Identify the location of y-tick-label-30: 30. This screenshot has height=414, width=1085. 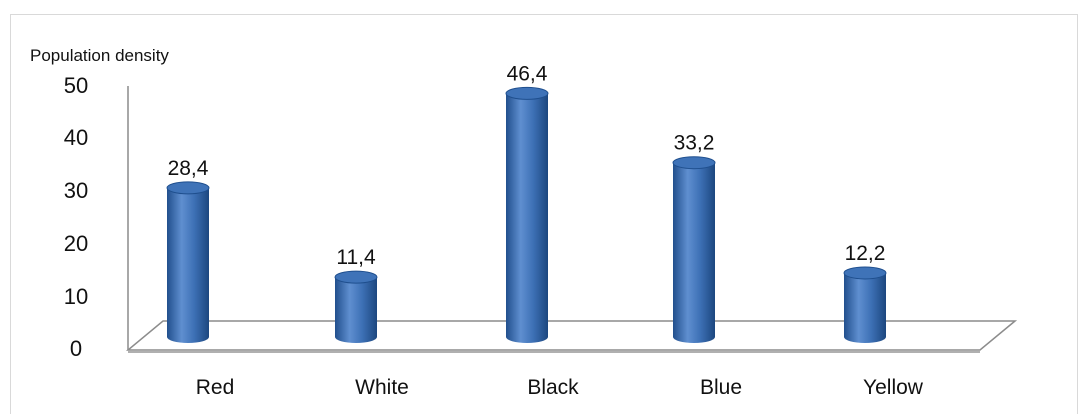
(76, 190).